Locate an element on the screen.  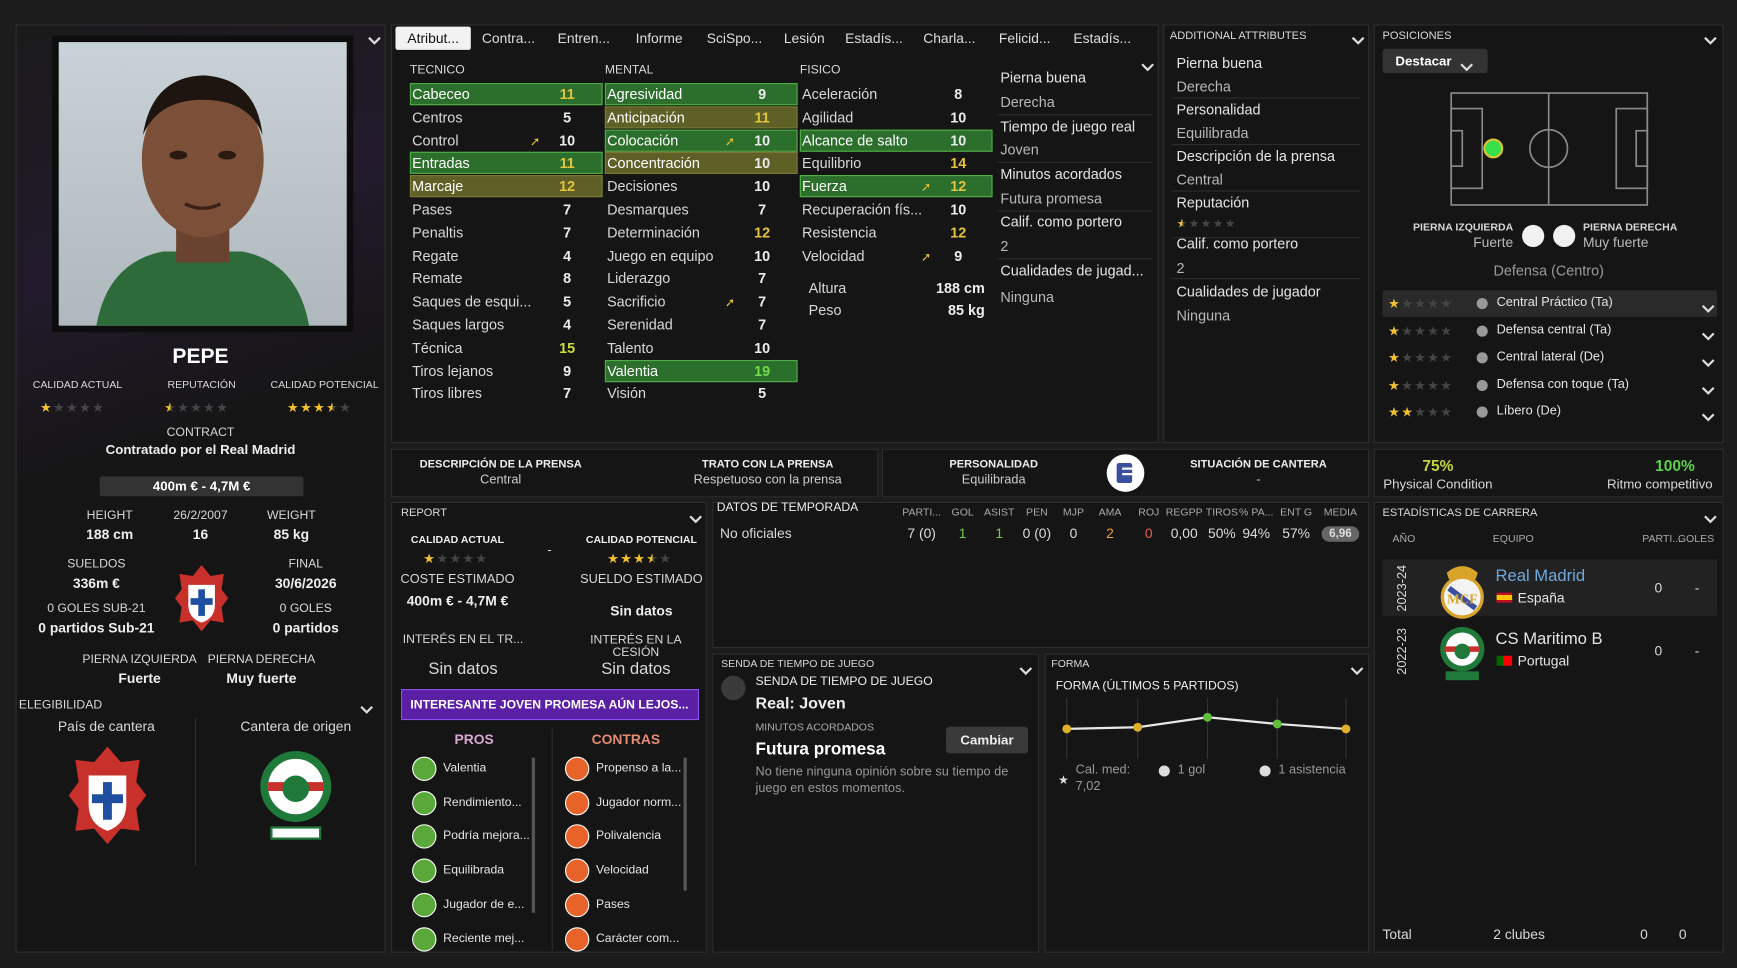
career-team: CS Maritimo B is located at coordinates (1549, 639).